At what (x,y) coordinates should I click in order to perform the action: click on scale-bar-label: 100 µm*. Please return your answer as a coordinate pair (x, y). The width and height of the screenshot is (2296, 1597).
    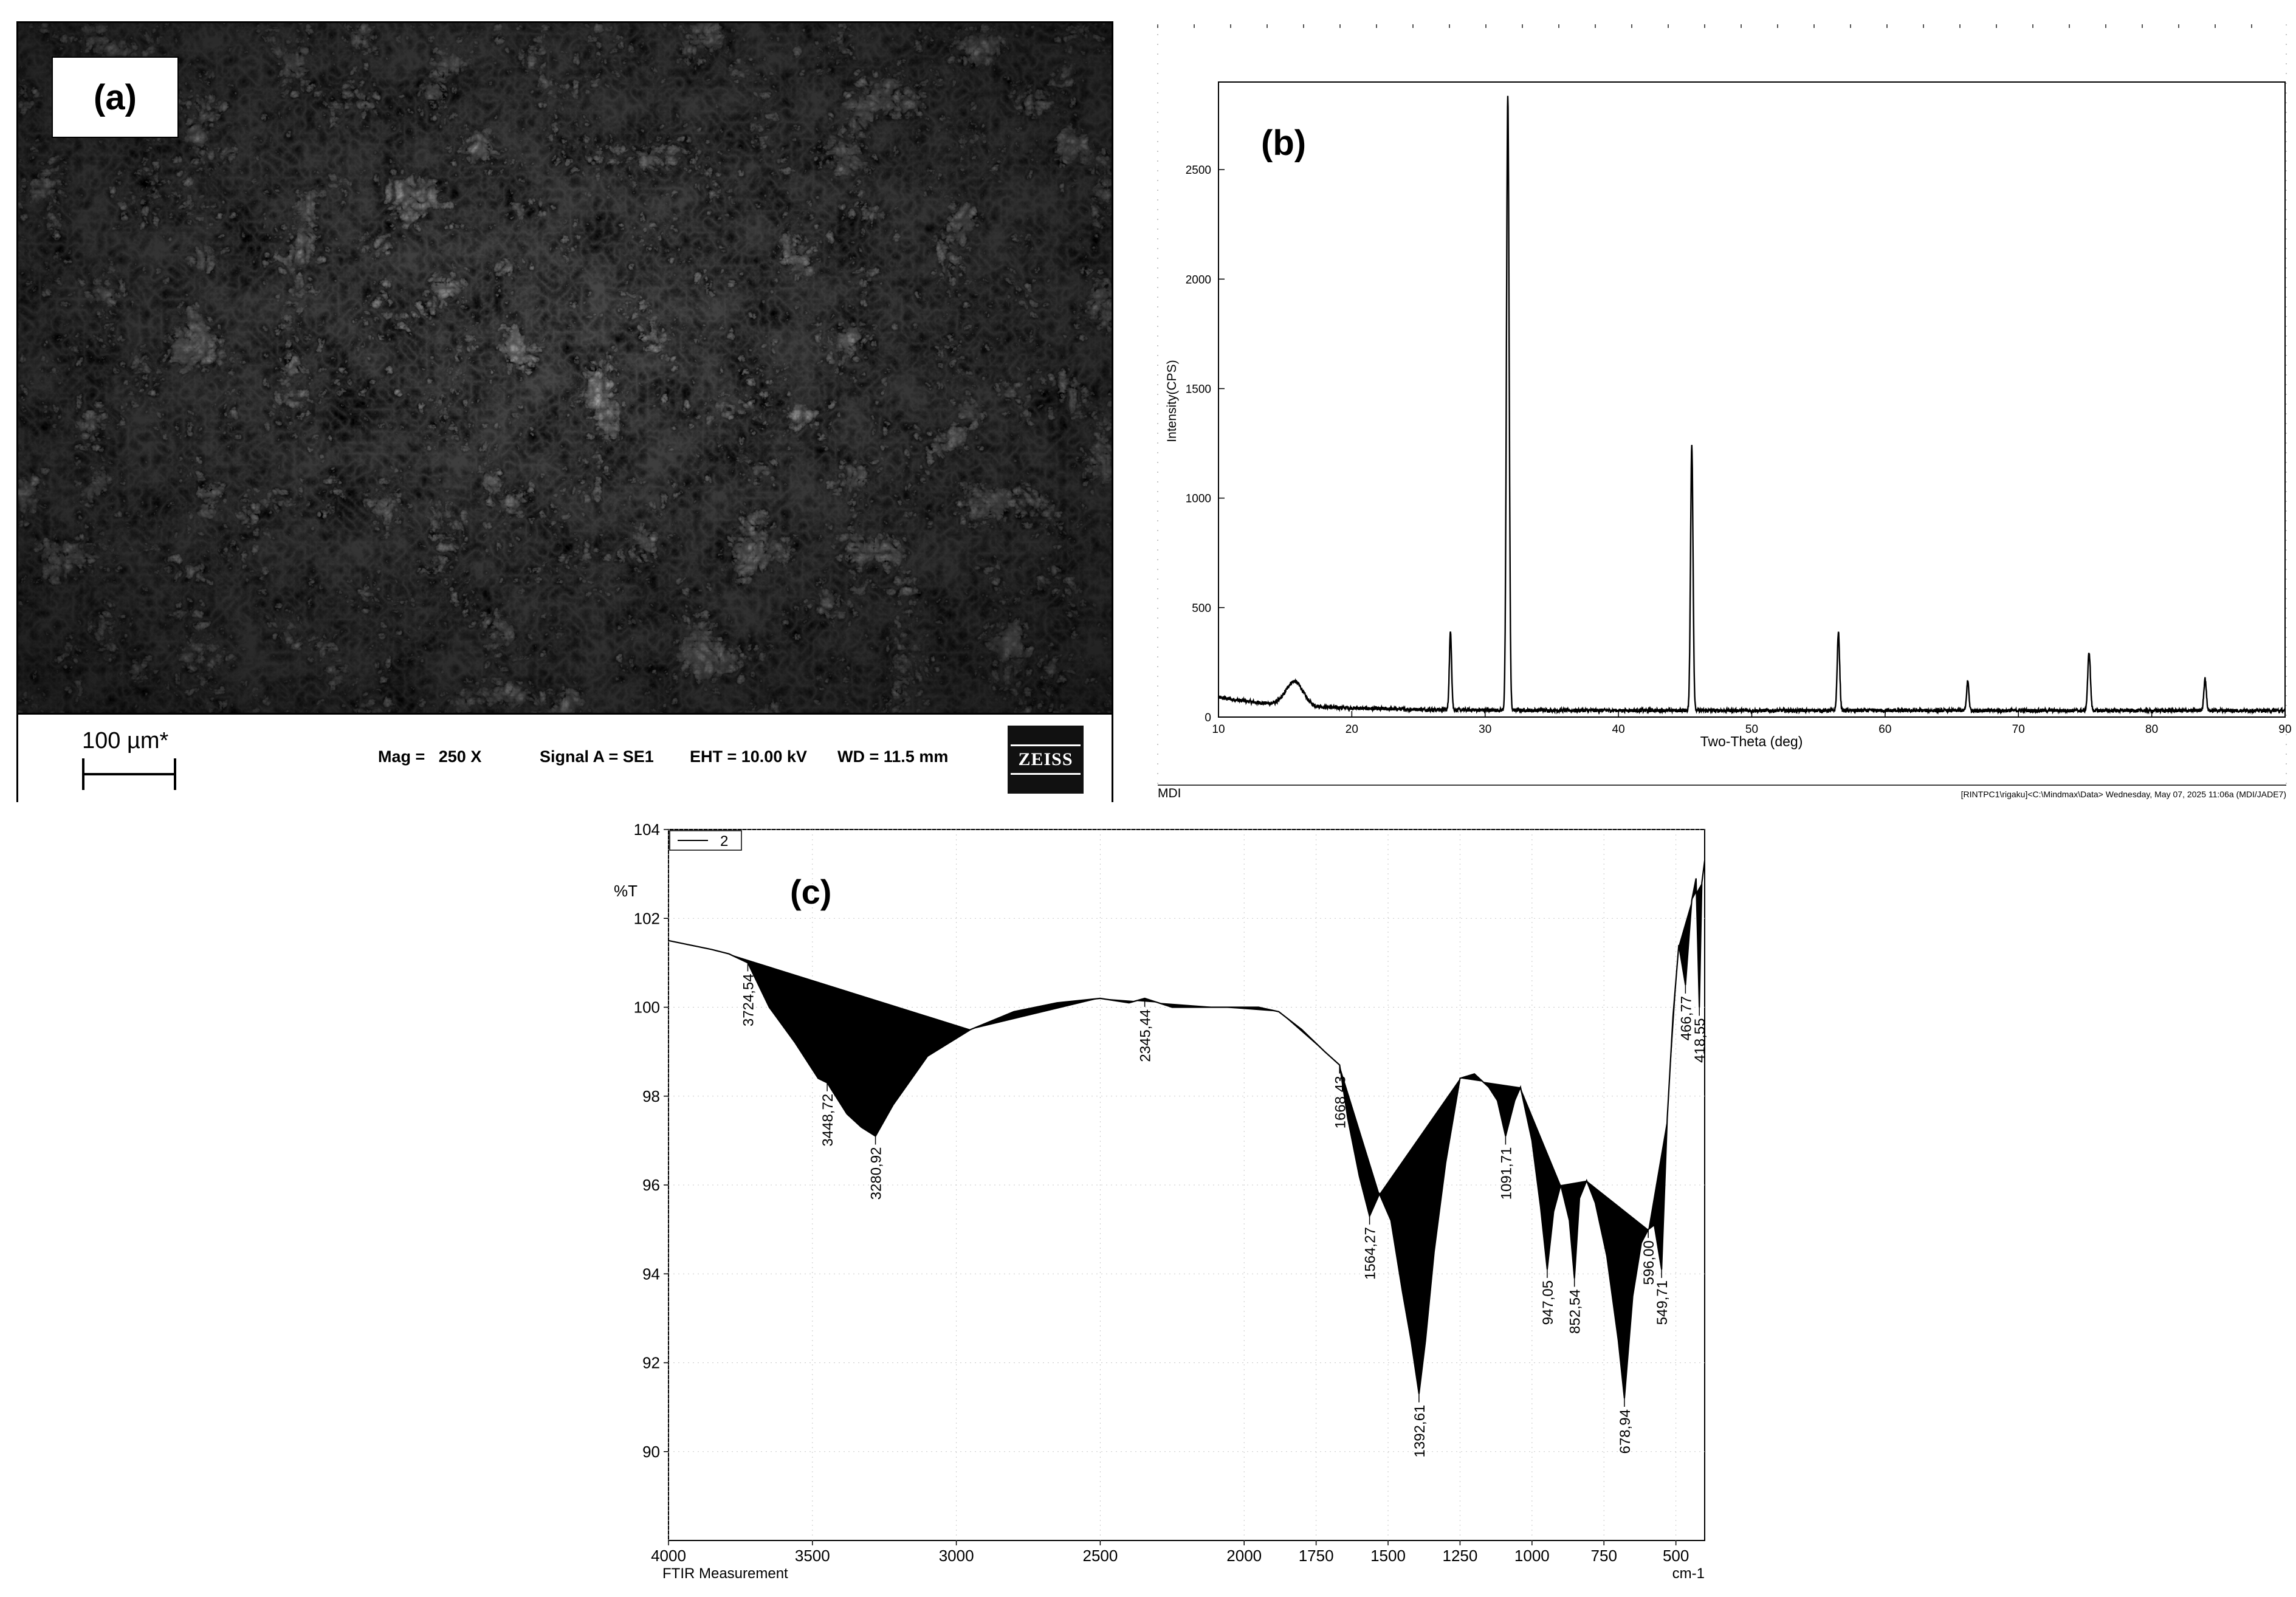
    Looking at the image, I should click on (125, 741).